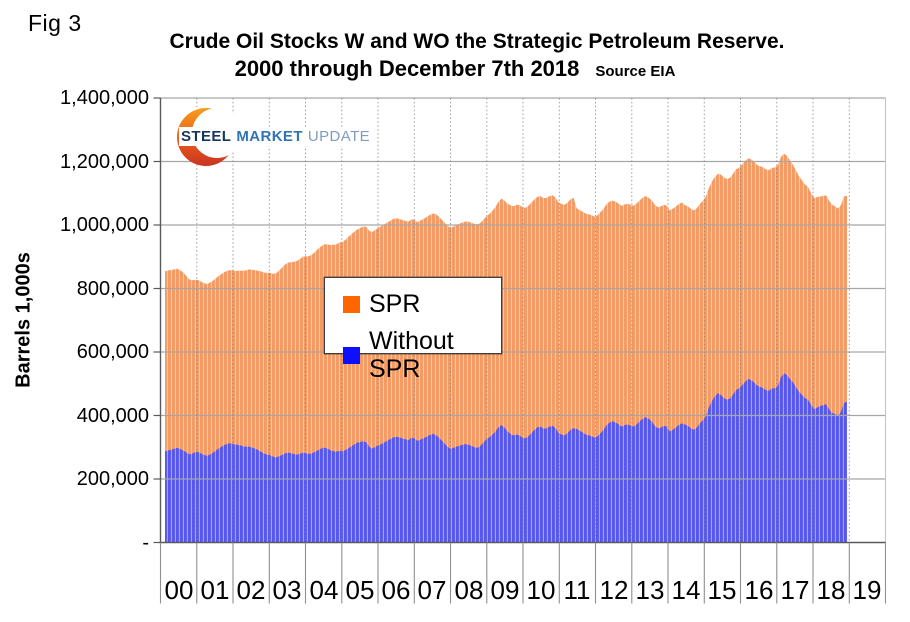 The width and height of the screenshot is (910, 622). I want to click on legend-item-without-spr: Without SPR, so click(422, 355).